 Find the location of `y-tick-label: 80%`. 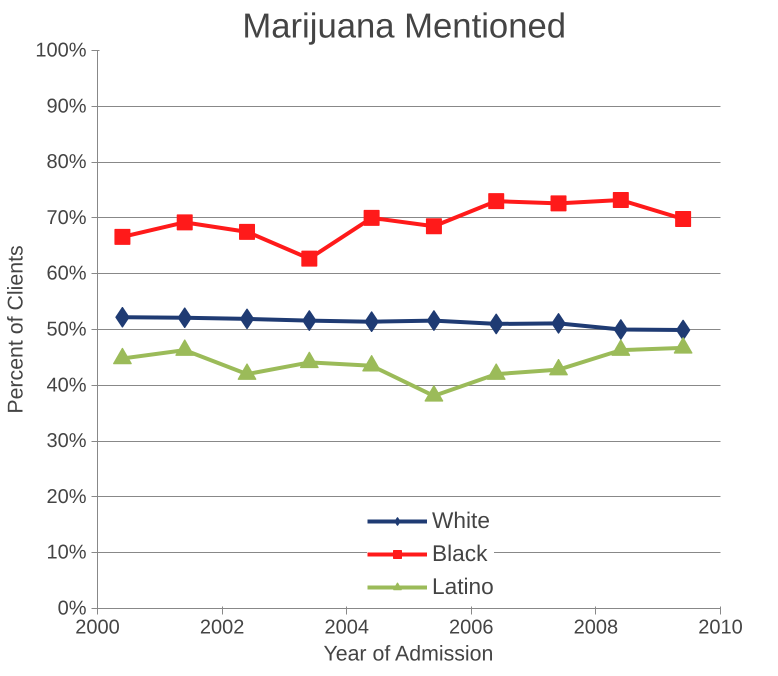

y-tick-label: 80% is located at coordinates (66, 162).